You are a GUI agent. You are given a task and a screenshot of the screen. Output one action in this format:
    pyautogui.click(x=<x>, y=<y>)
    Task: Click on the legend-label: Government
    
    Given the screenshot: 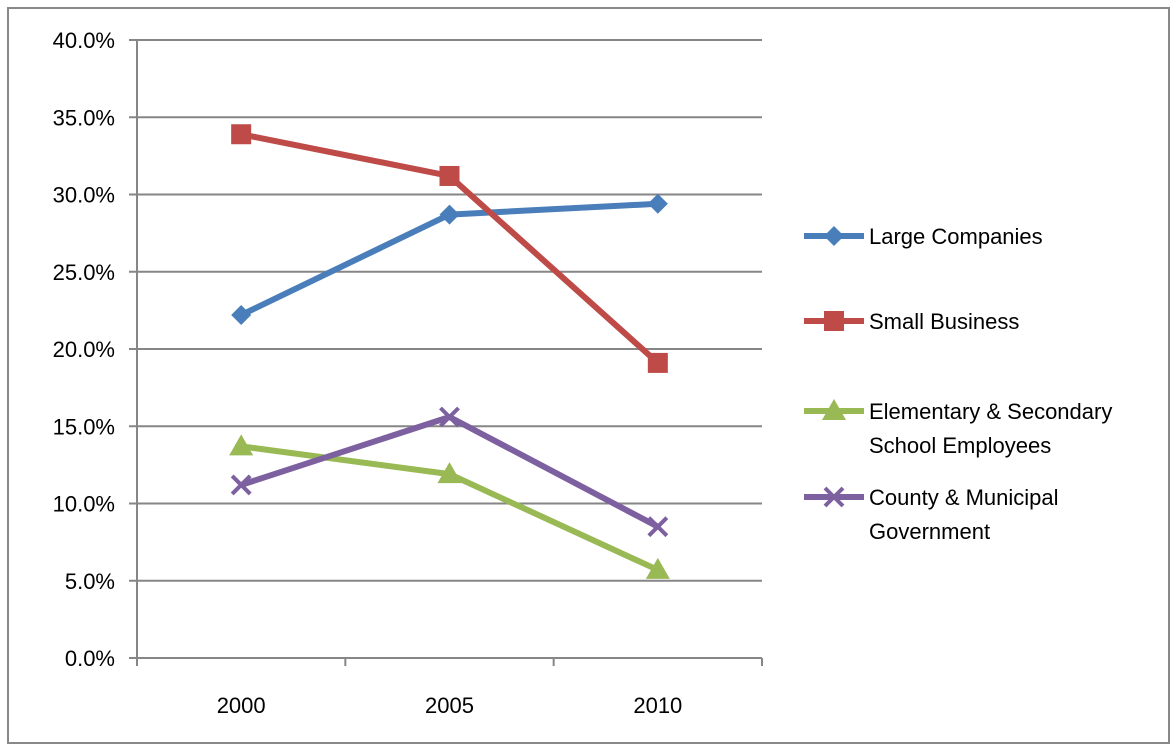 What is the action you would take?
    pyautogui.click(x=929, y=531)
    